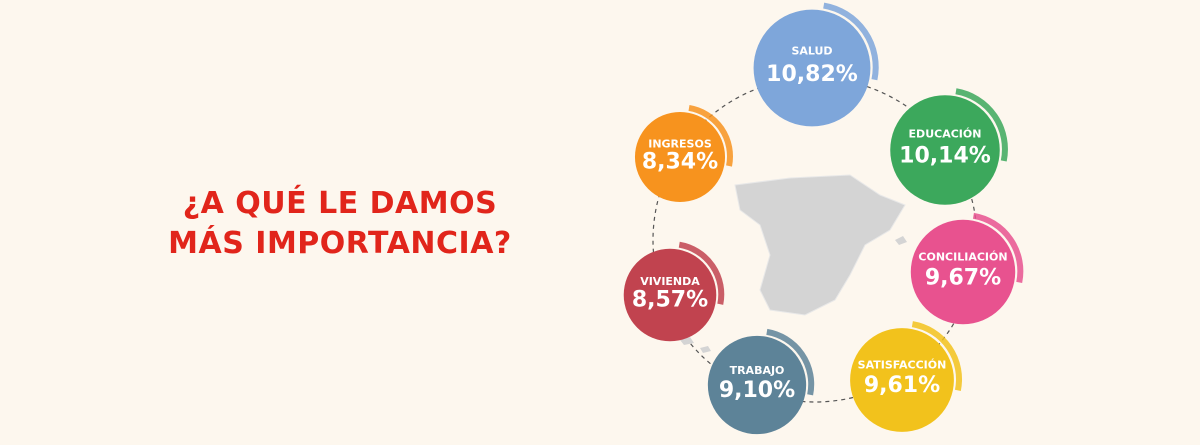 This screenshot has height=445, width=1200. What do you see at coordinates (340, 223) in the screenshot?
I see `title: ¿A QUÉ LE DAMOS MÁS IMPORTANCIA?` at bounding box center [340, 223].